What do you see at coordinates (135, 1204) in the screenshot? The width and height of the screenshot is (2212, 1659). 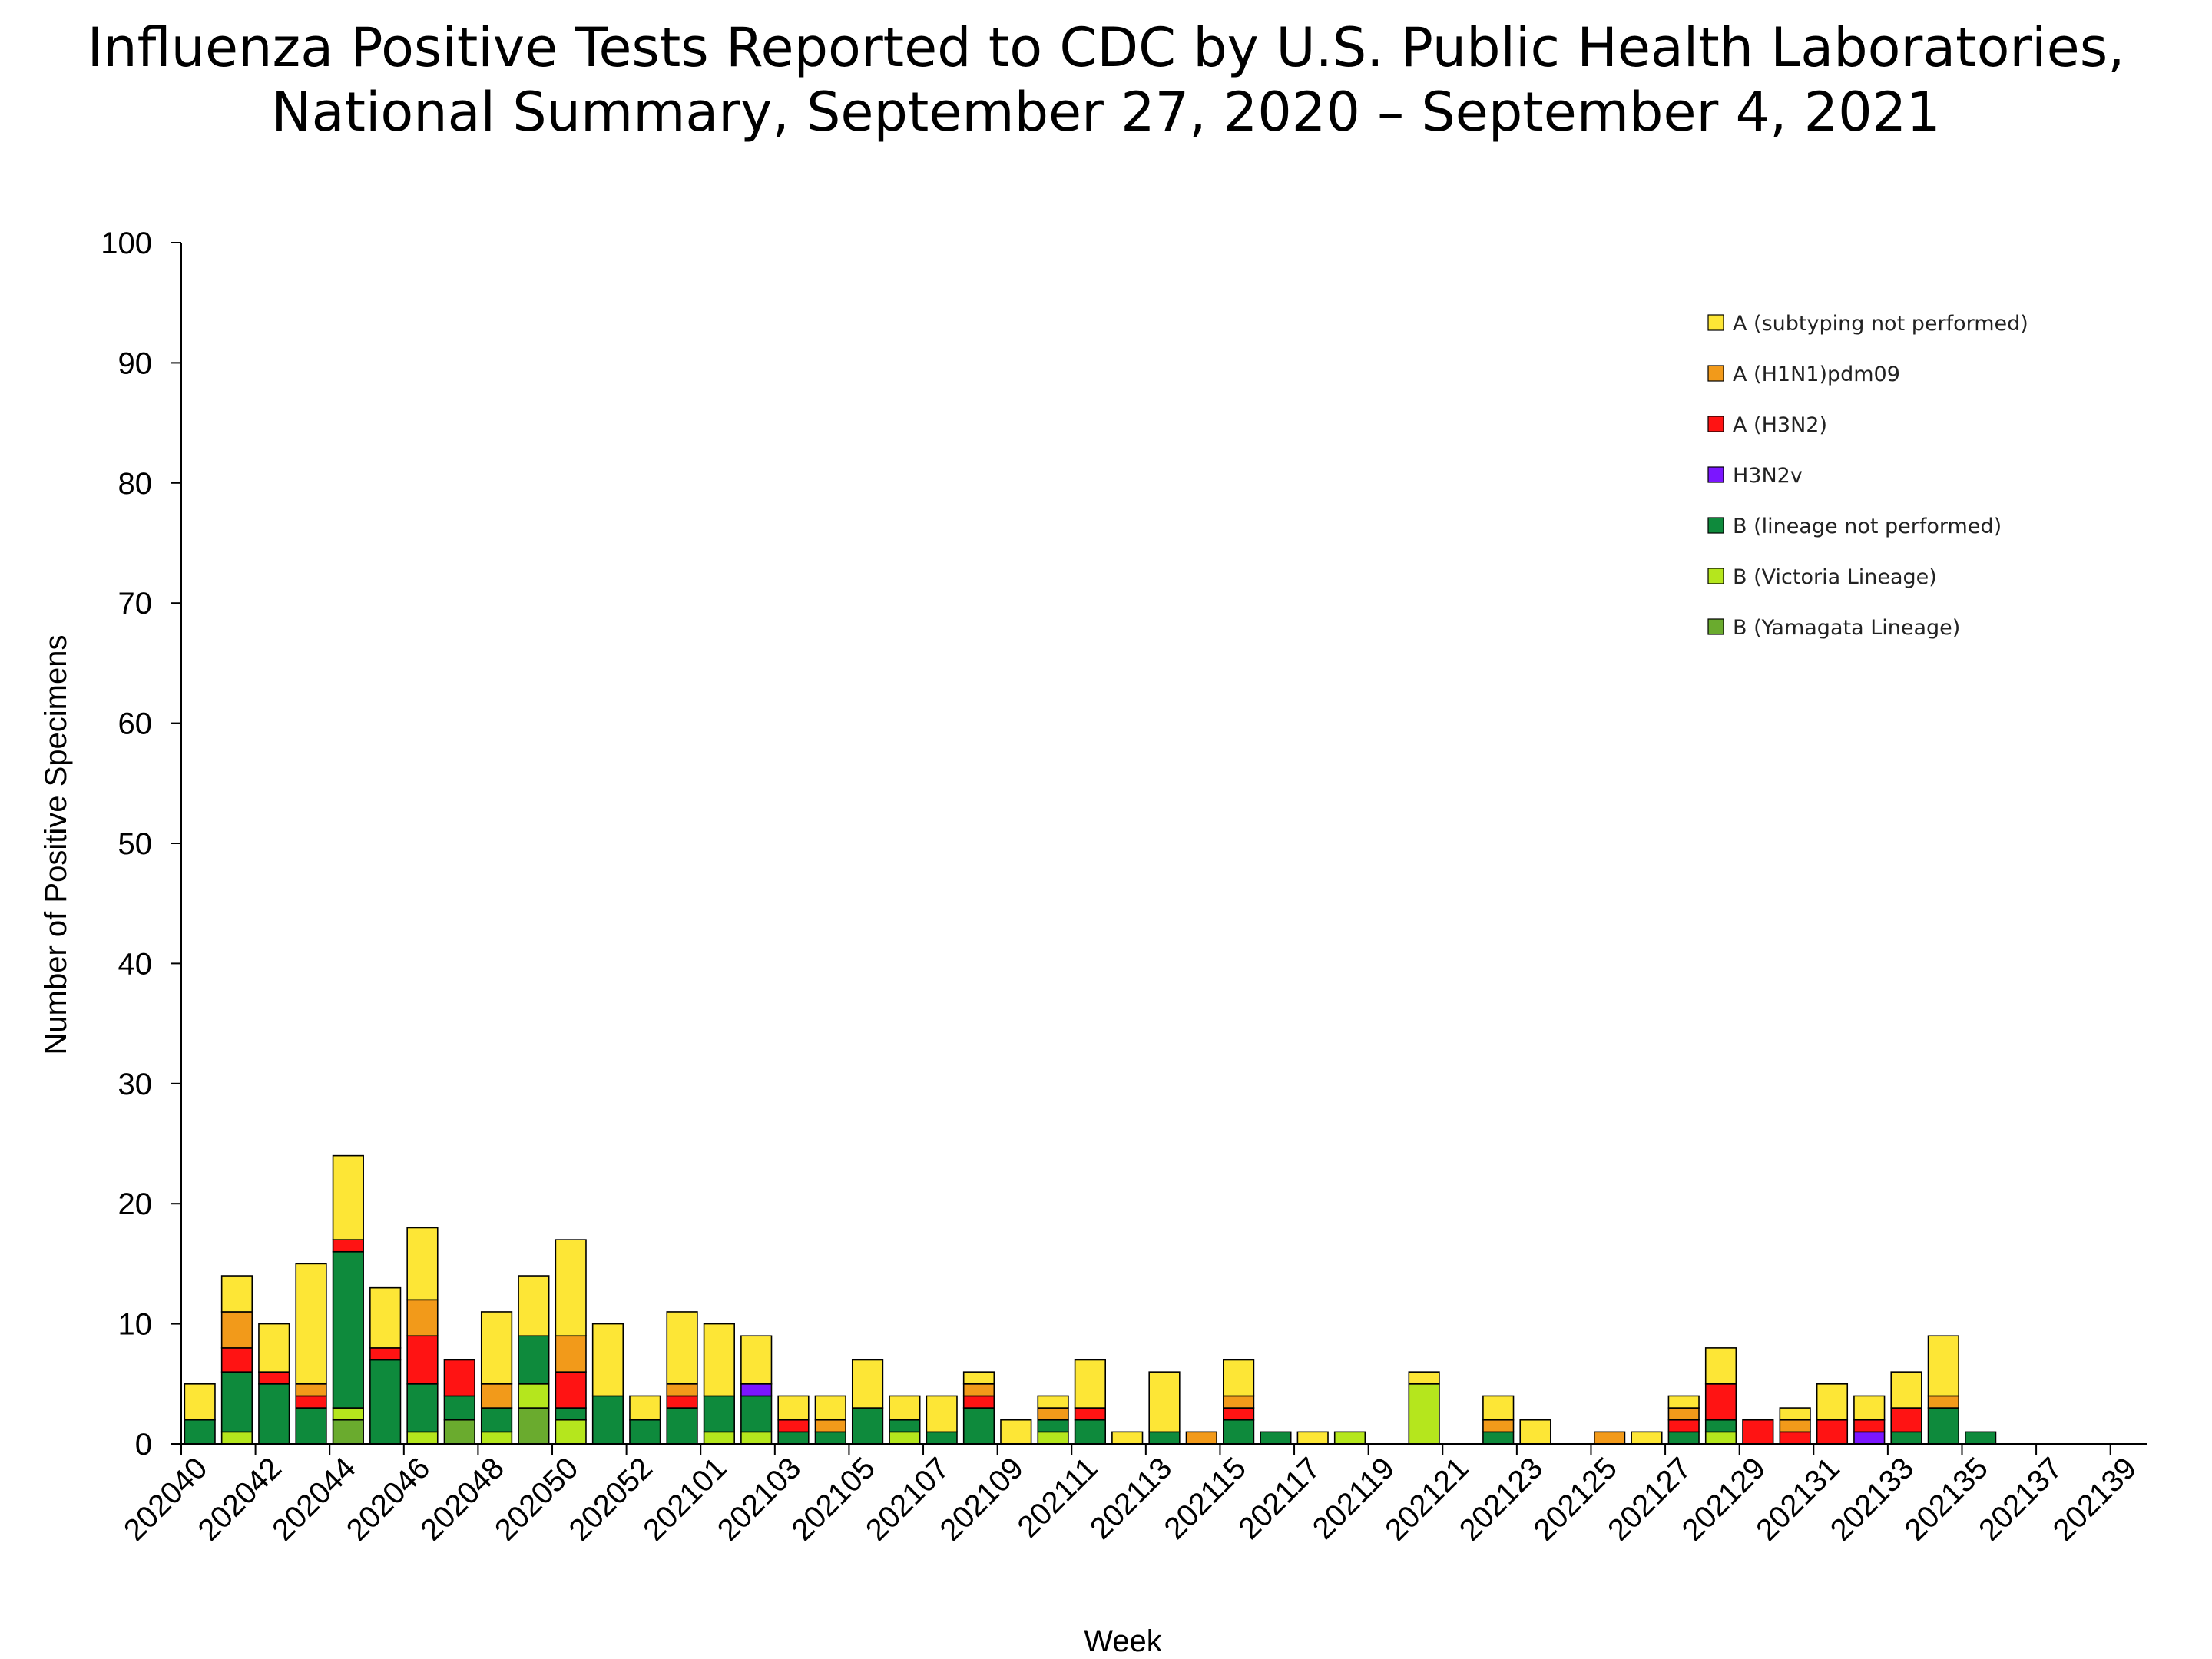 I see `y-tick-label: 20` at bounding box center [135, 1204].